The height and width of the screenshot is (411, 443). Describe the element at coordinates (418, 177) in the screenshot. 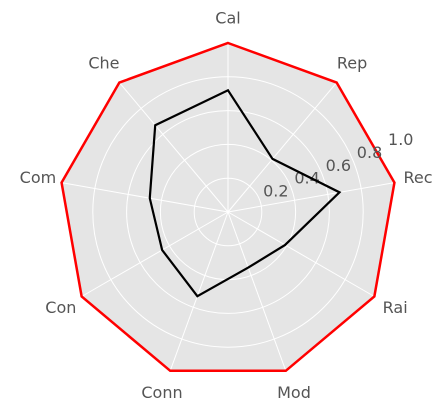

I see `category-label: Rec` at that location.